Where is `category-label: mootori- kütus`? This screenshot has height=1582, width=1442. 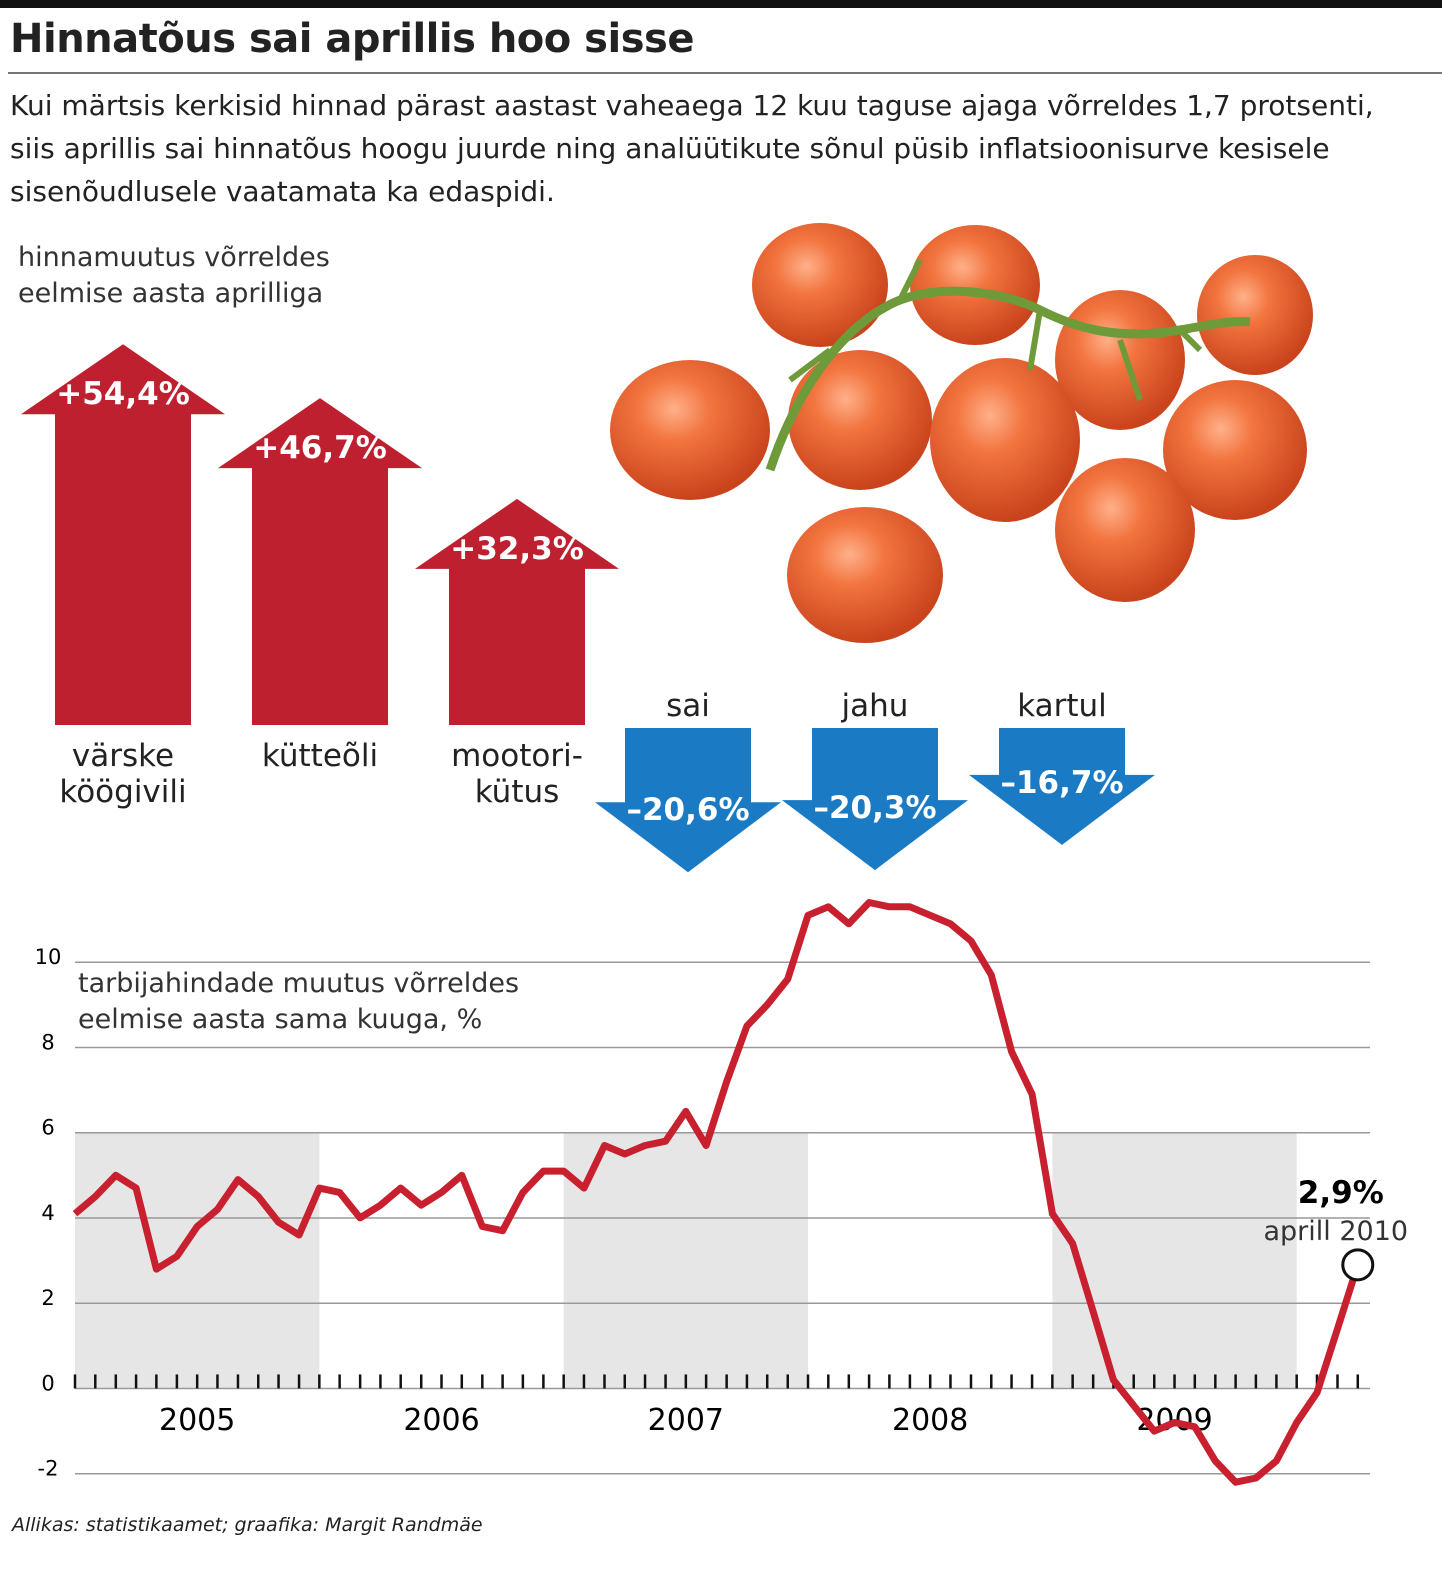 category-label: mootori- kütus is located at coordinates (517, 774).